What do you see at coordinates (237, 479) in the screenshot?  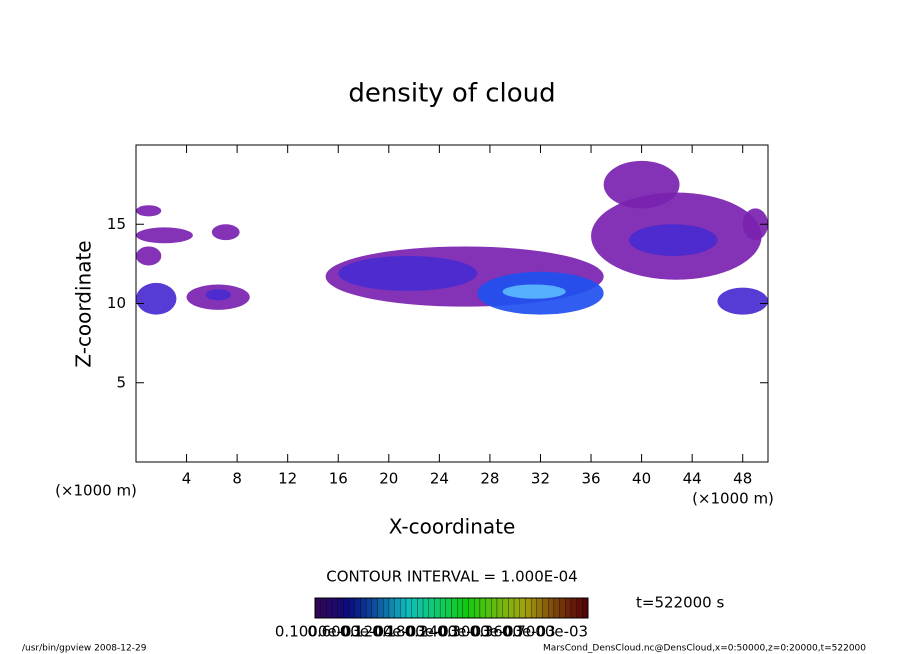 I see `x-tick-label: 8` at bounding box center [237, 479].